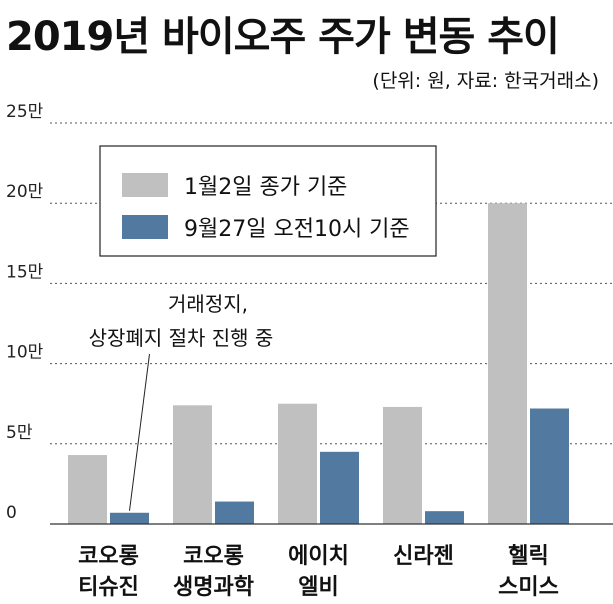  I want to click on y-tick-label: 5만, so click(19, 433).